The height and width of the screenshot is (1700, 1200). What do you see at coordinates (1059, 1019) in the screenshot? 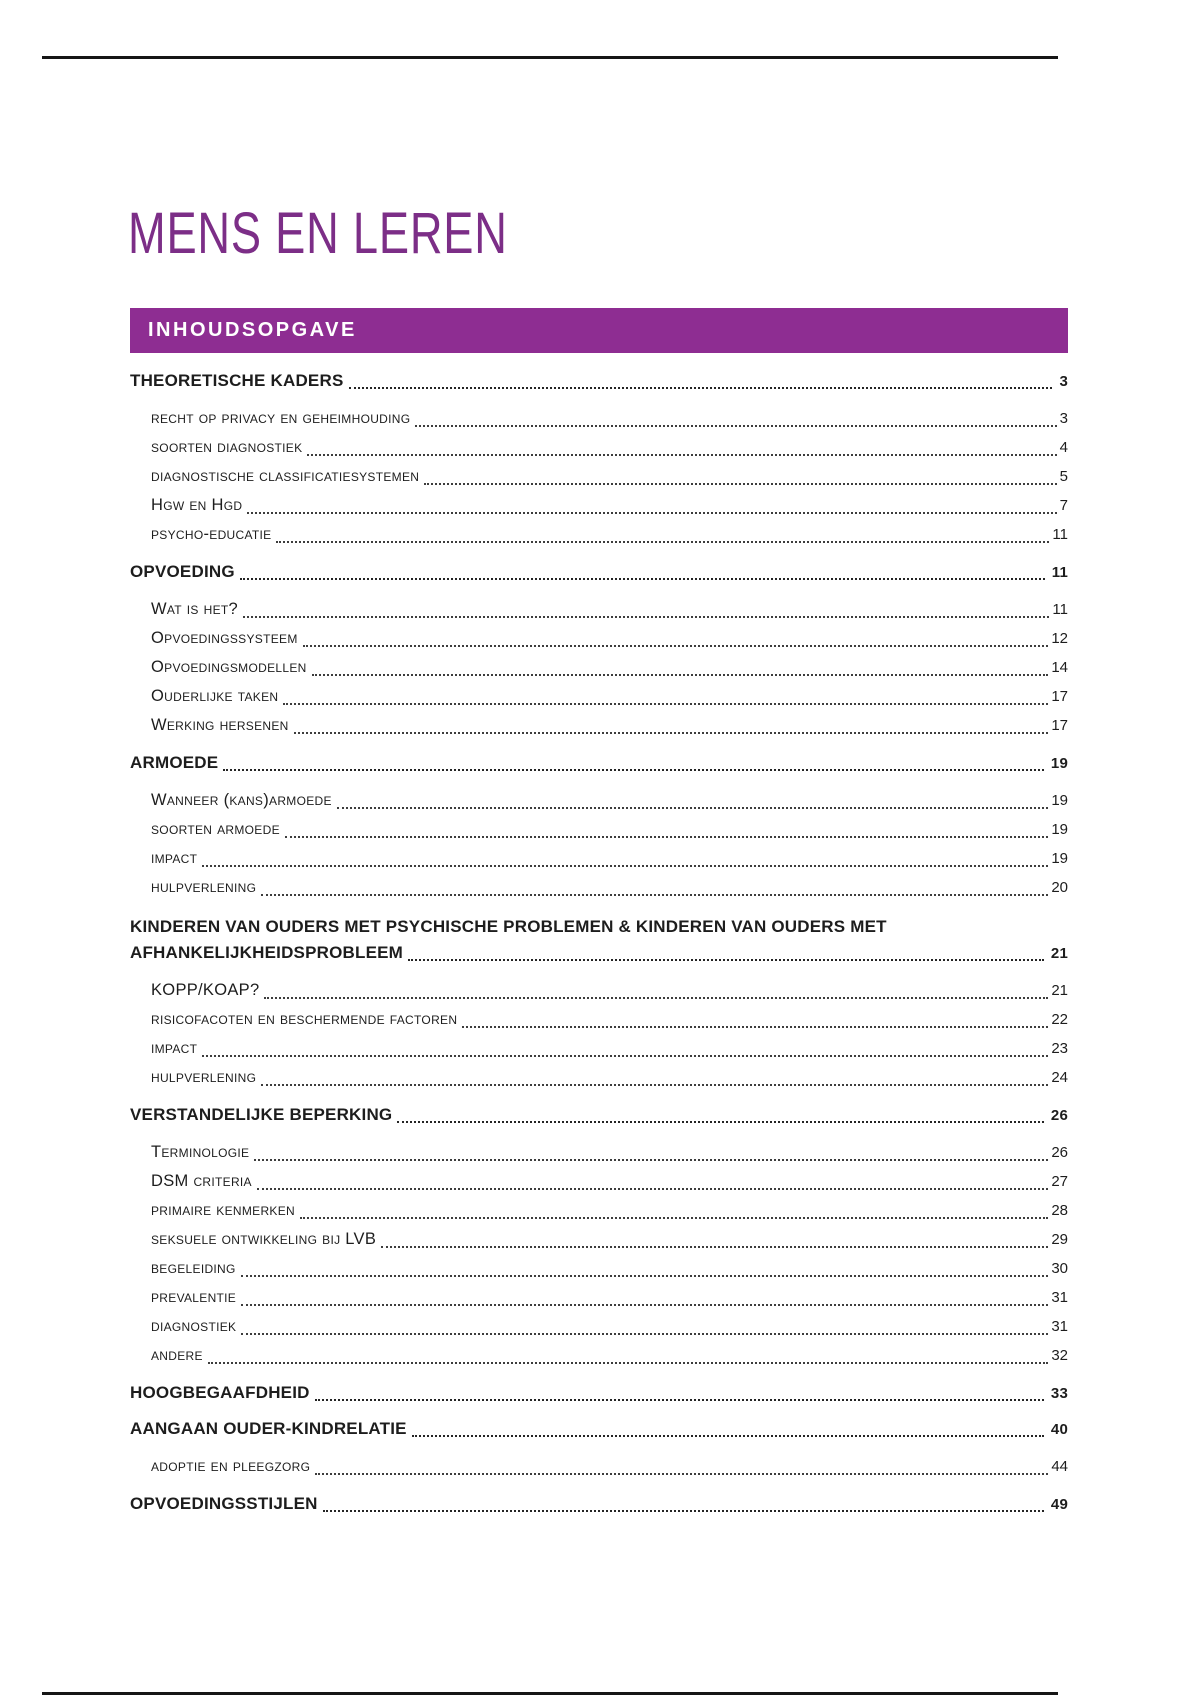
I see `toc-page-number: 22` at bounding box center [1059, 1019].